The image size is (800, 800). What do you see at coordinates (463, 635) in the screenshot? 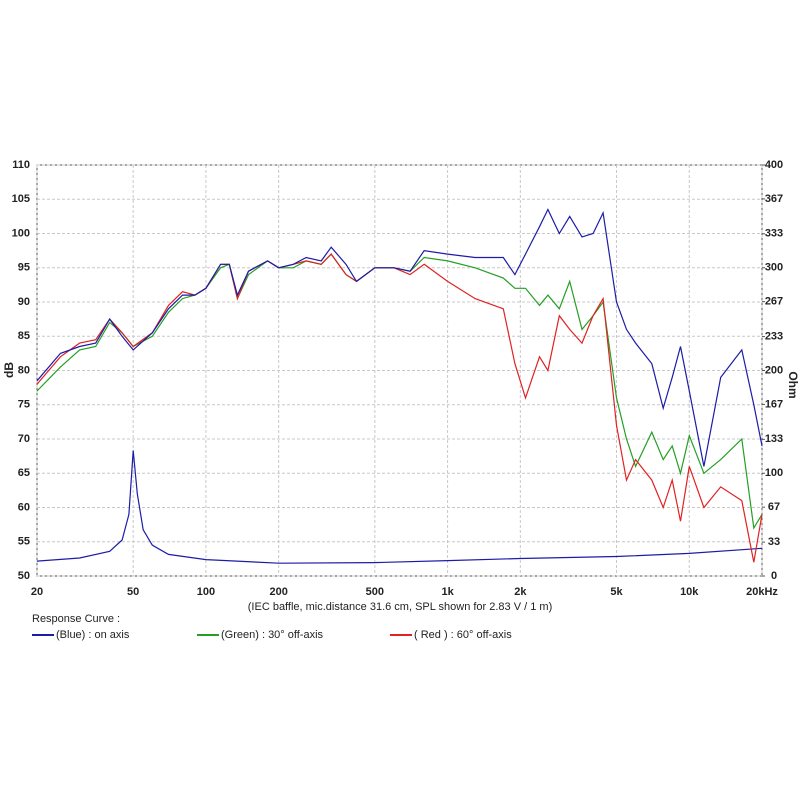
I see `legend-label: ( Red ) : 60° off-axis` at bounding box center [463, 635].